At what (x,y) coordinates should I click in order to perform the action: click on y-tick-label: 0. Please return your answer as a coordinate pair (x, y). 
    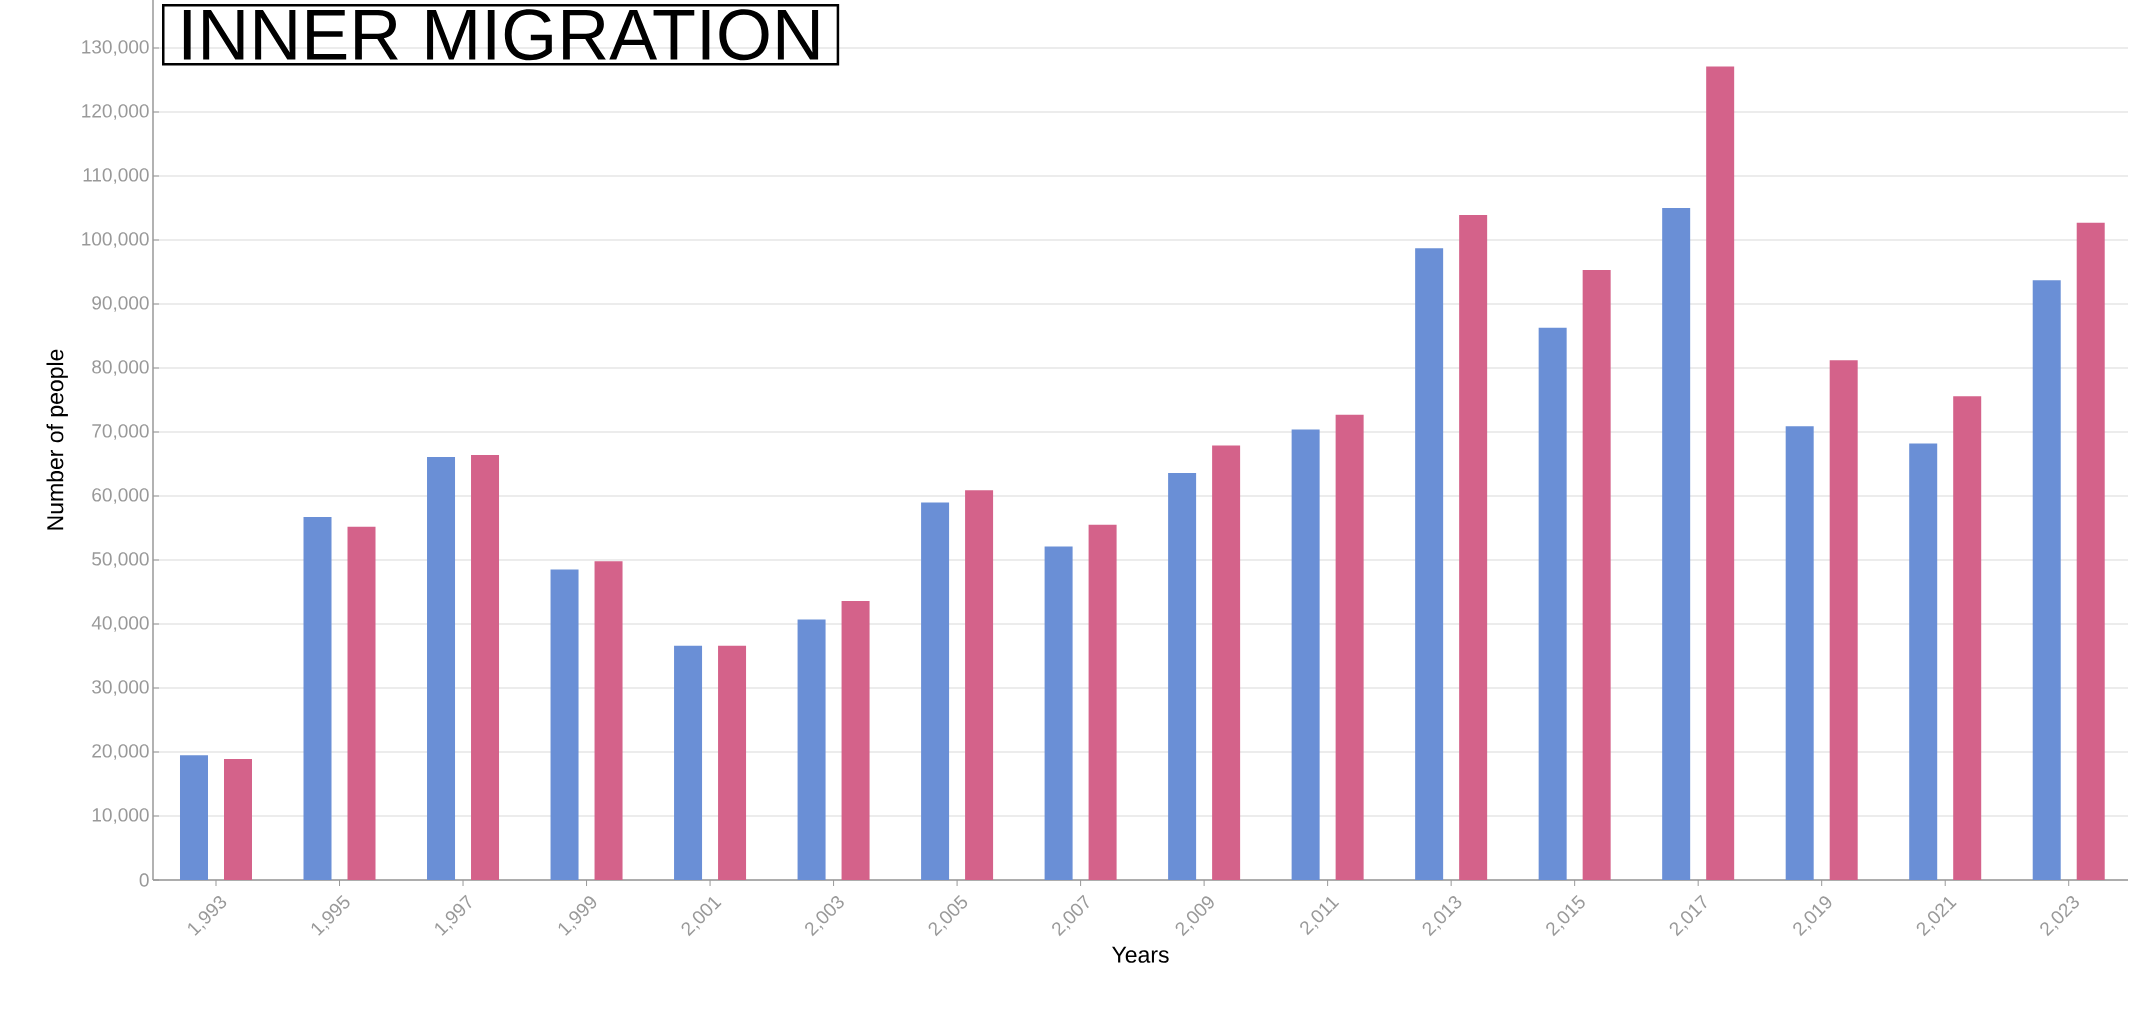
    Looking at the image, I should click on (144, 880).